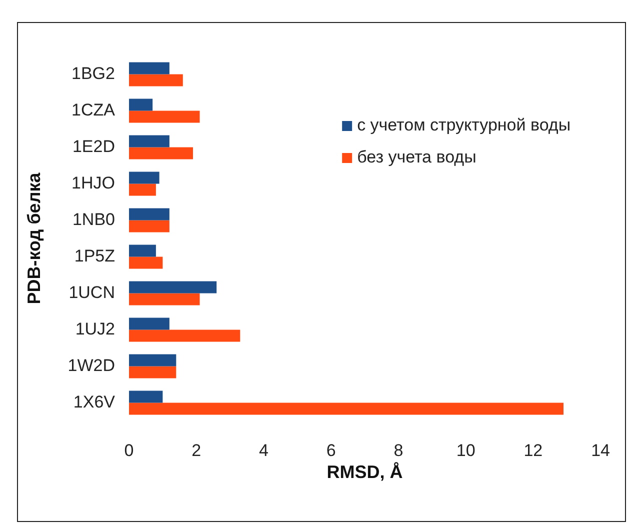 The width and height of the screenshot is (630, 524). Describe the element at coordinates (94, 402) in the screenshot. I see `y-tick-label: 1X6V` at that location.